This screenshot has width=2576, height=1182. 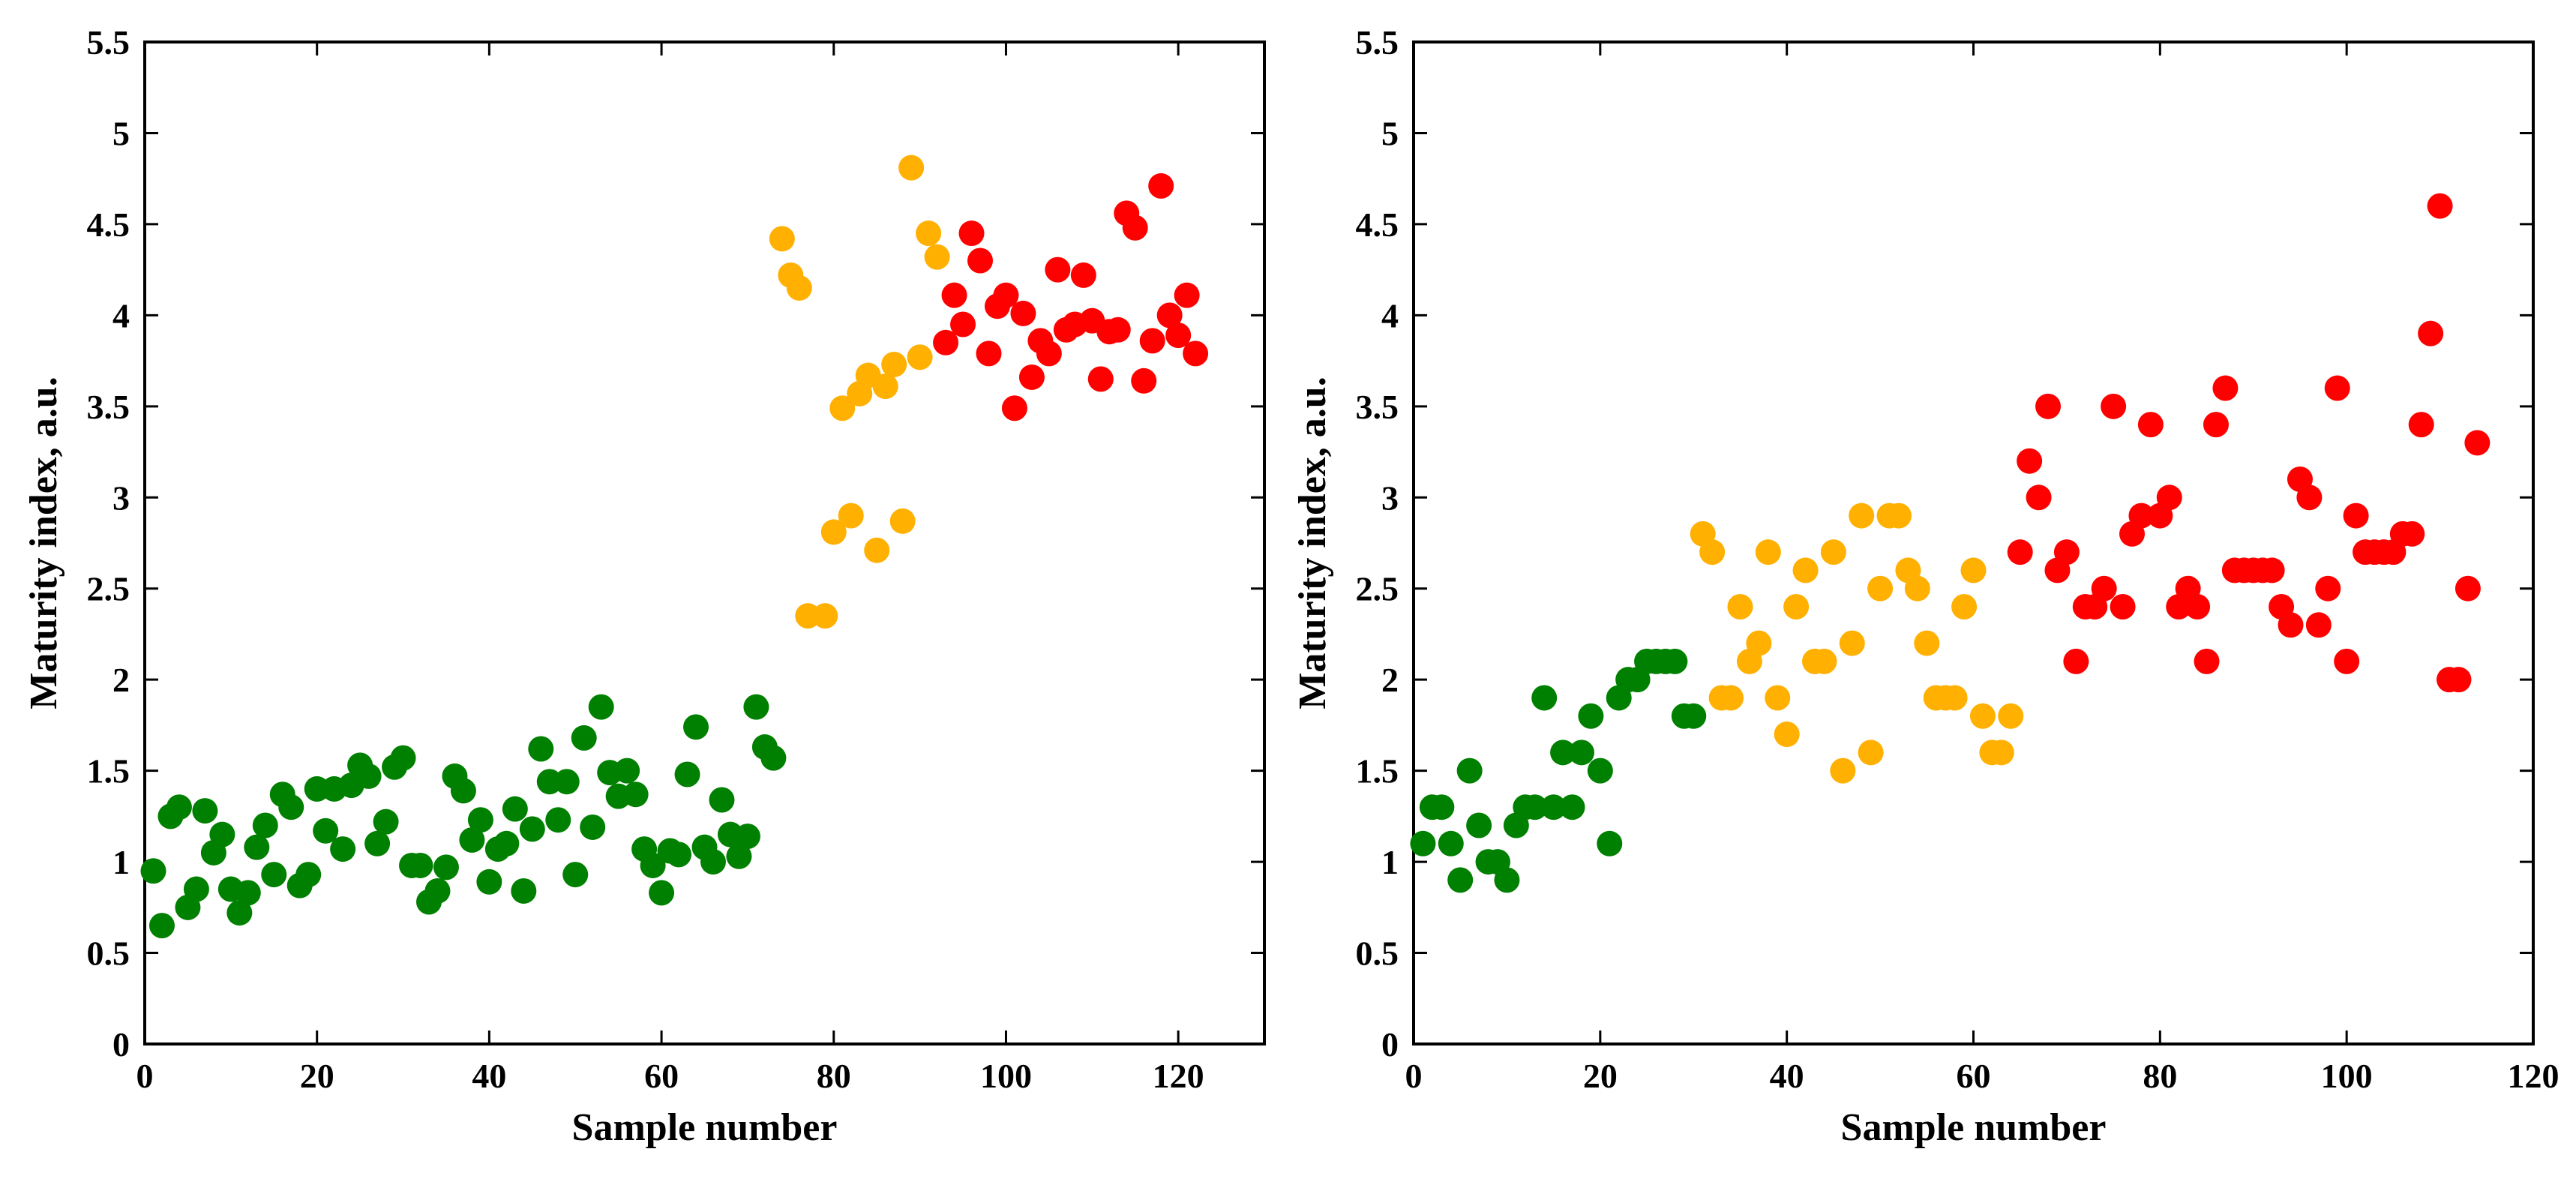 I want to click on left-x-tick-label: 100, so click(x=1006, y=1076).